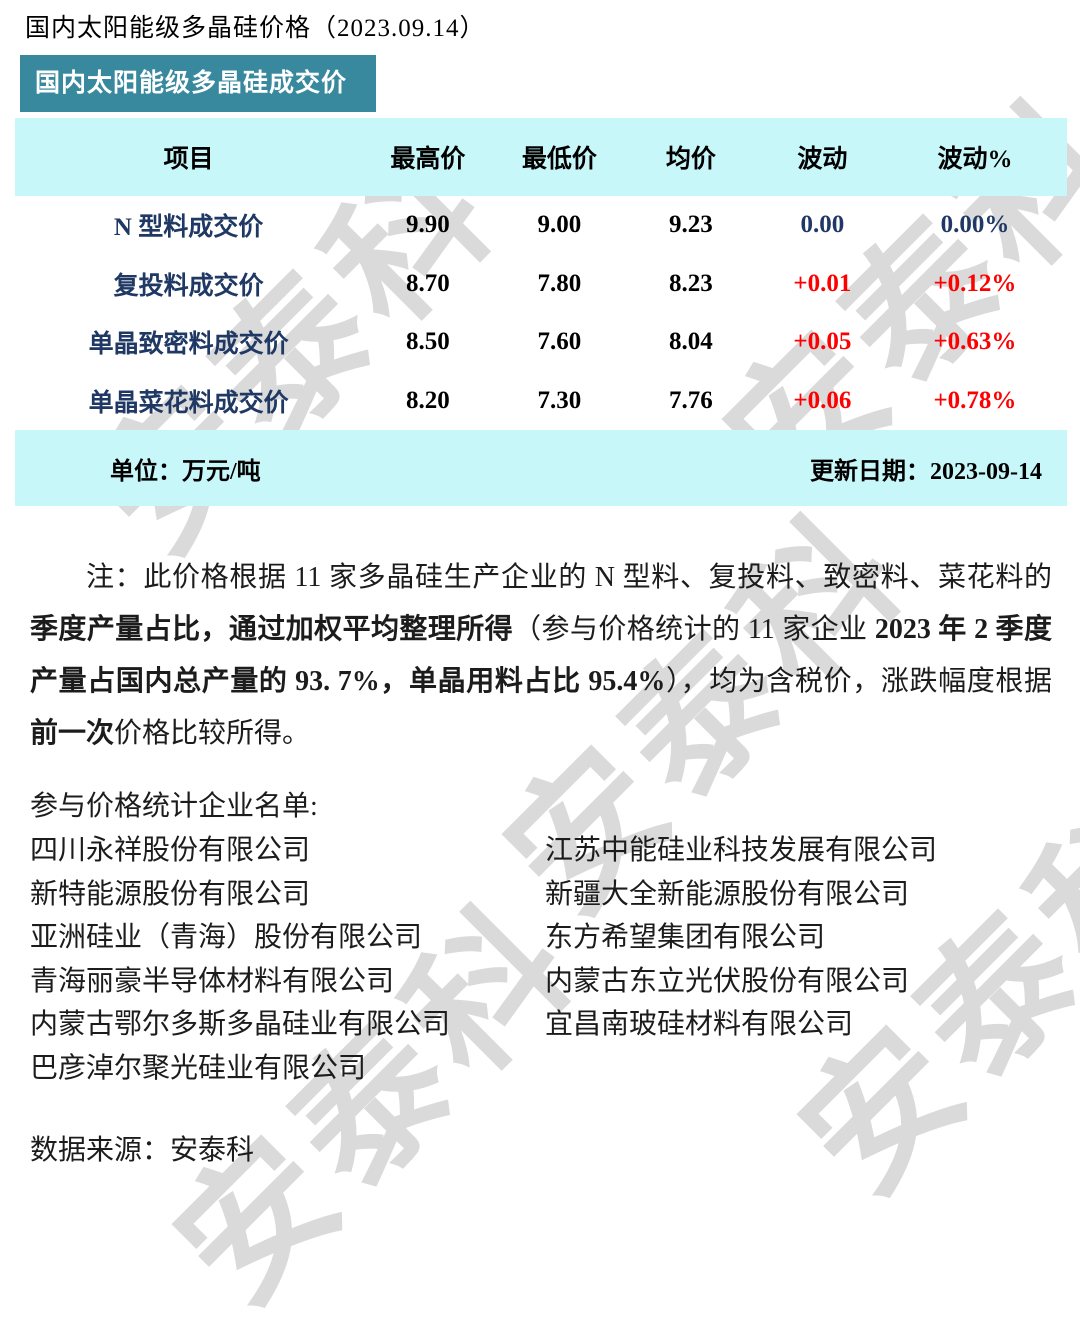  I want to click on note-segment: （参与价格统计的 11 家企业, so click(694, 629).